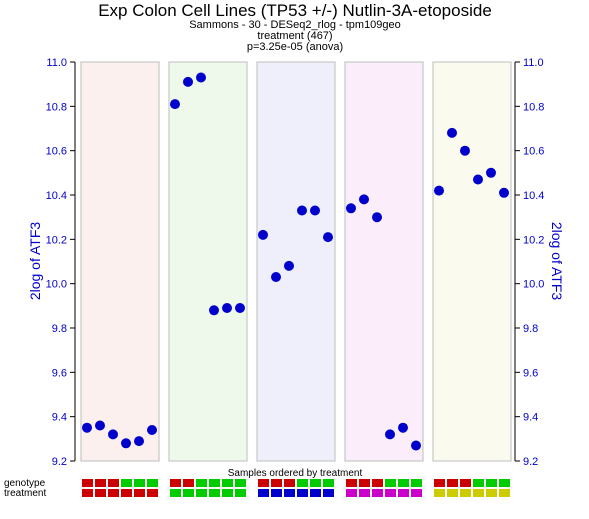 Image resolution: width=589 pixels, height=519 pixels. Describe the element at coordinates (439, 191) in the screenshot. I see `data-point-g5-s1` at that location.